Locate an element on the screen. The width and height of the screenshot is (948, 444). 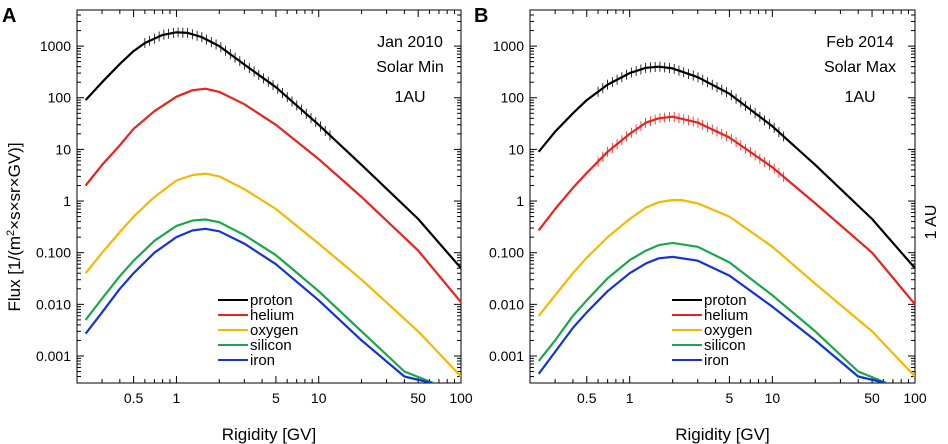
side-label: 1 AU is located at coordinates (931, 222).